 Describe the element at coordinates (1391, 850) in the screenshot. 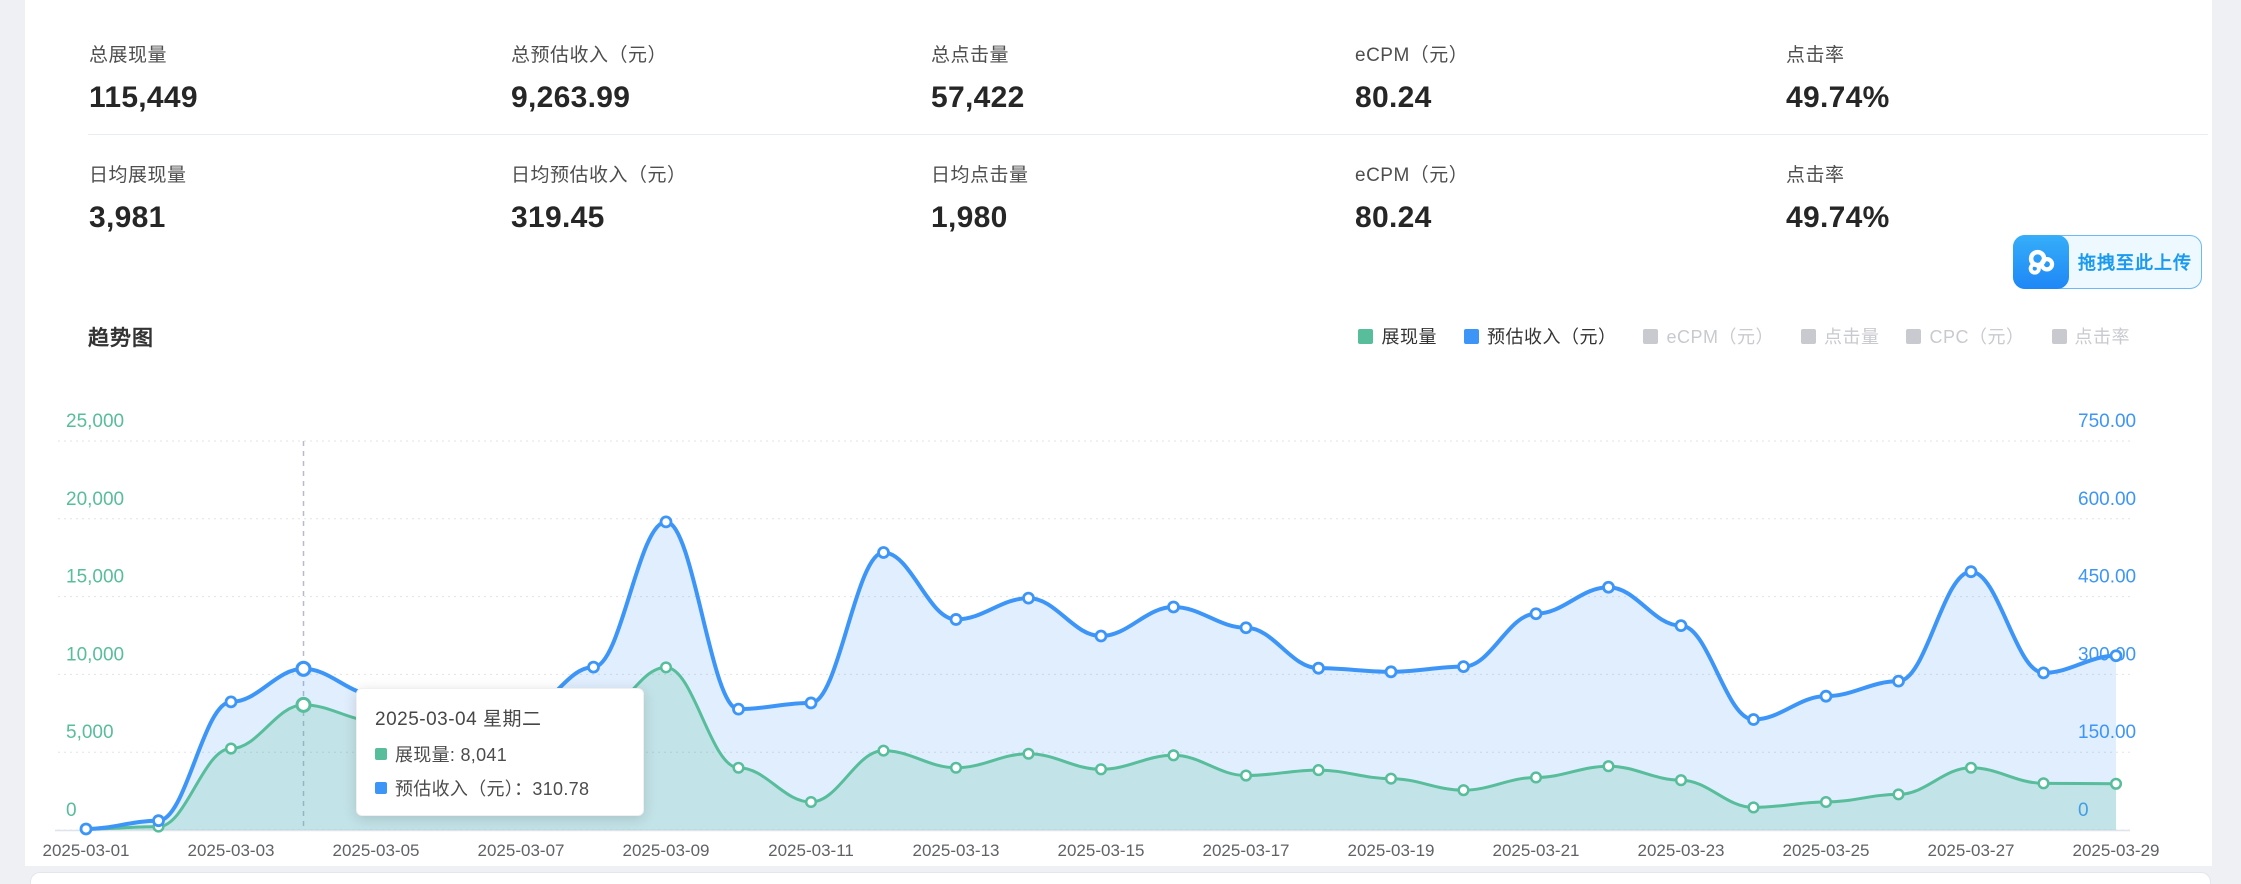

I see `svg-text: 2025-03-19` at that location.